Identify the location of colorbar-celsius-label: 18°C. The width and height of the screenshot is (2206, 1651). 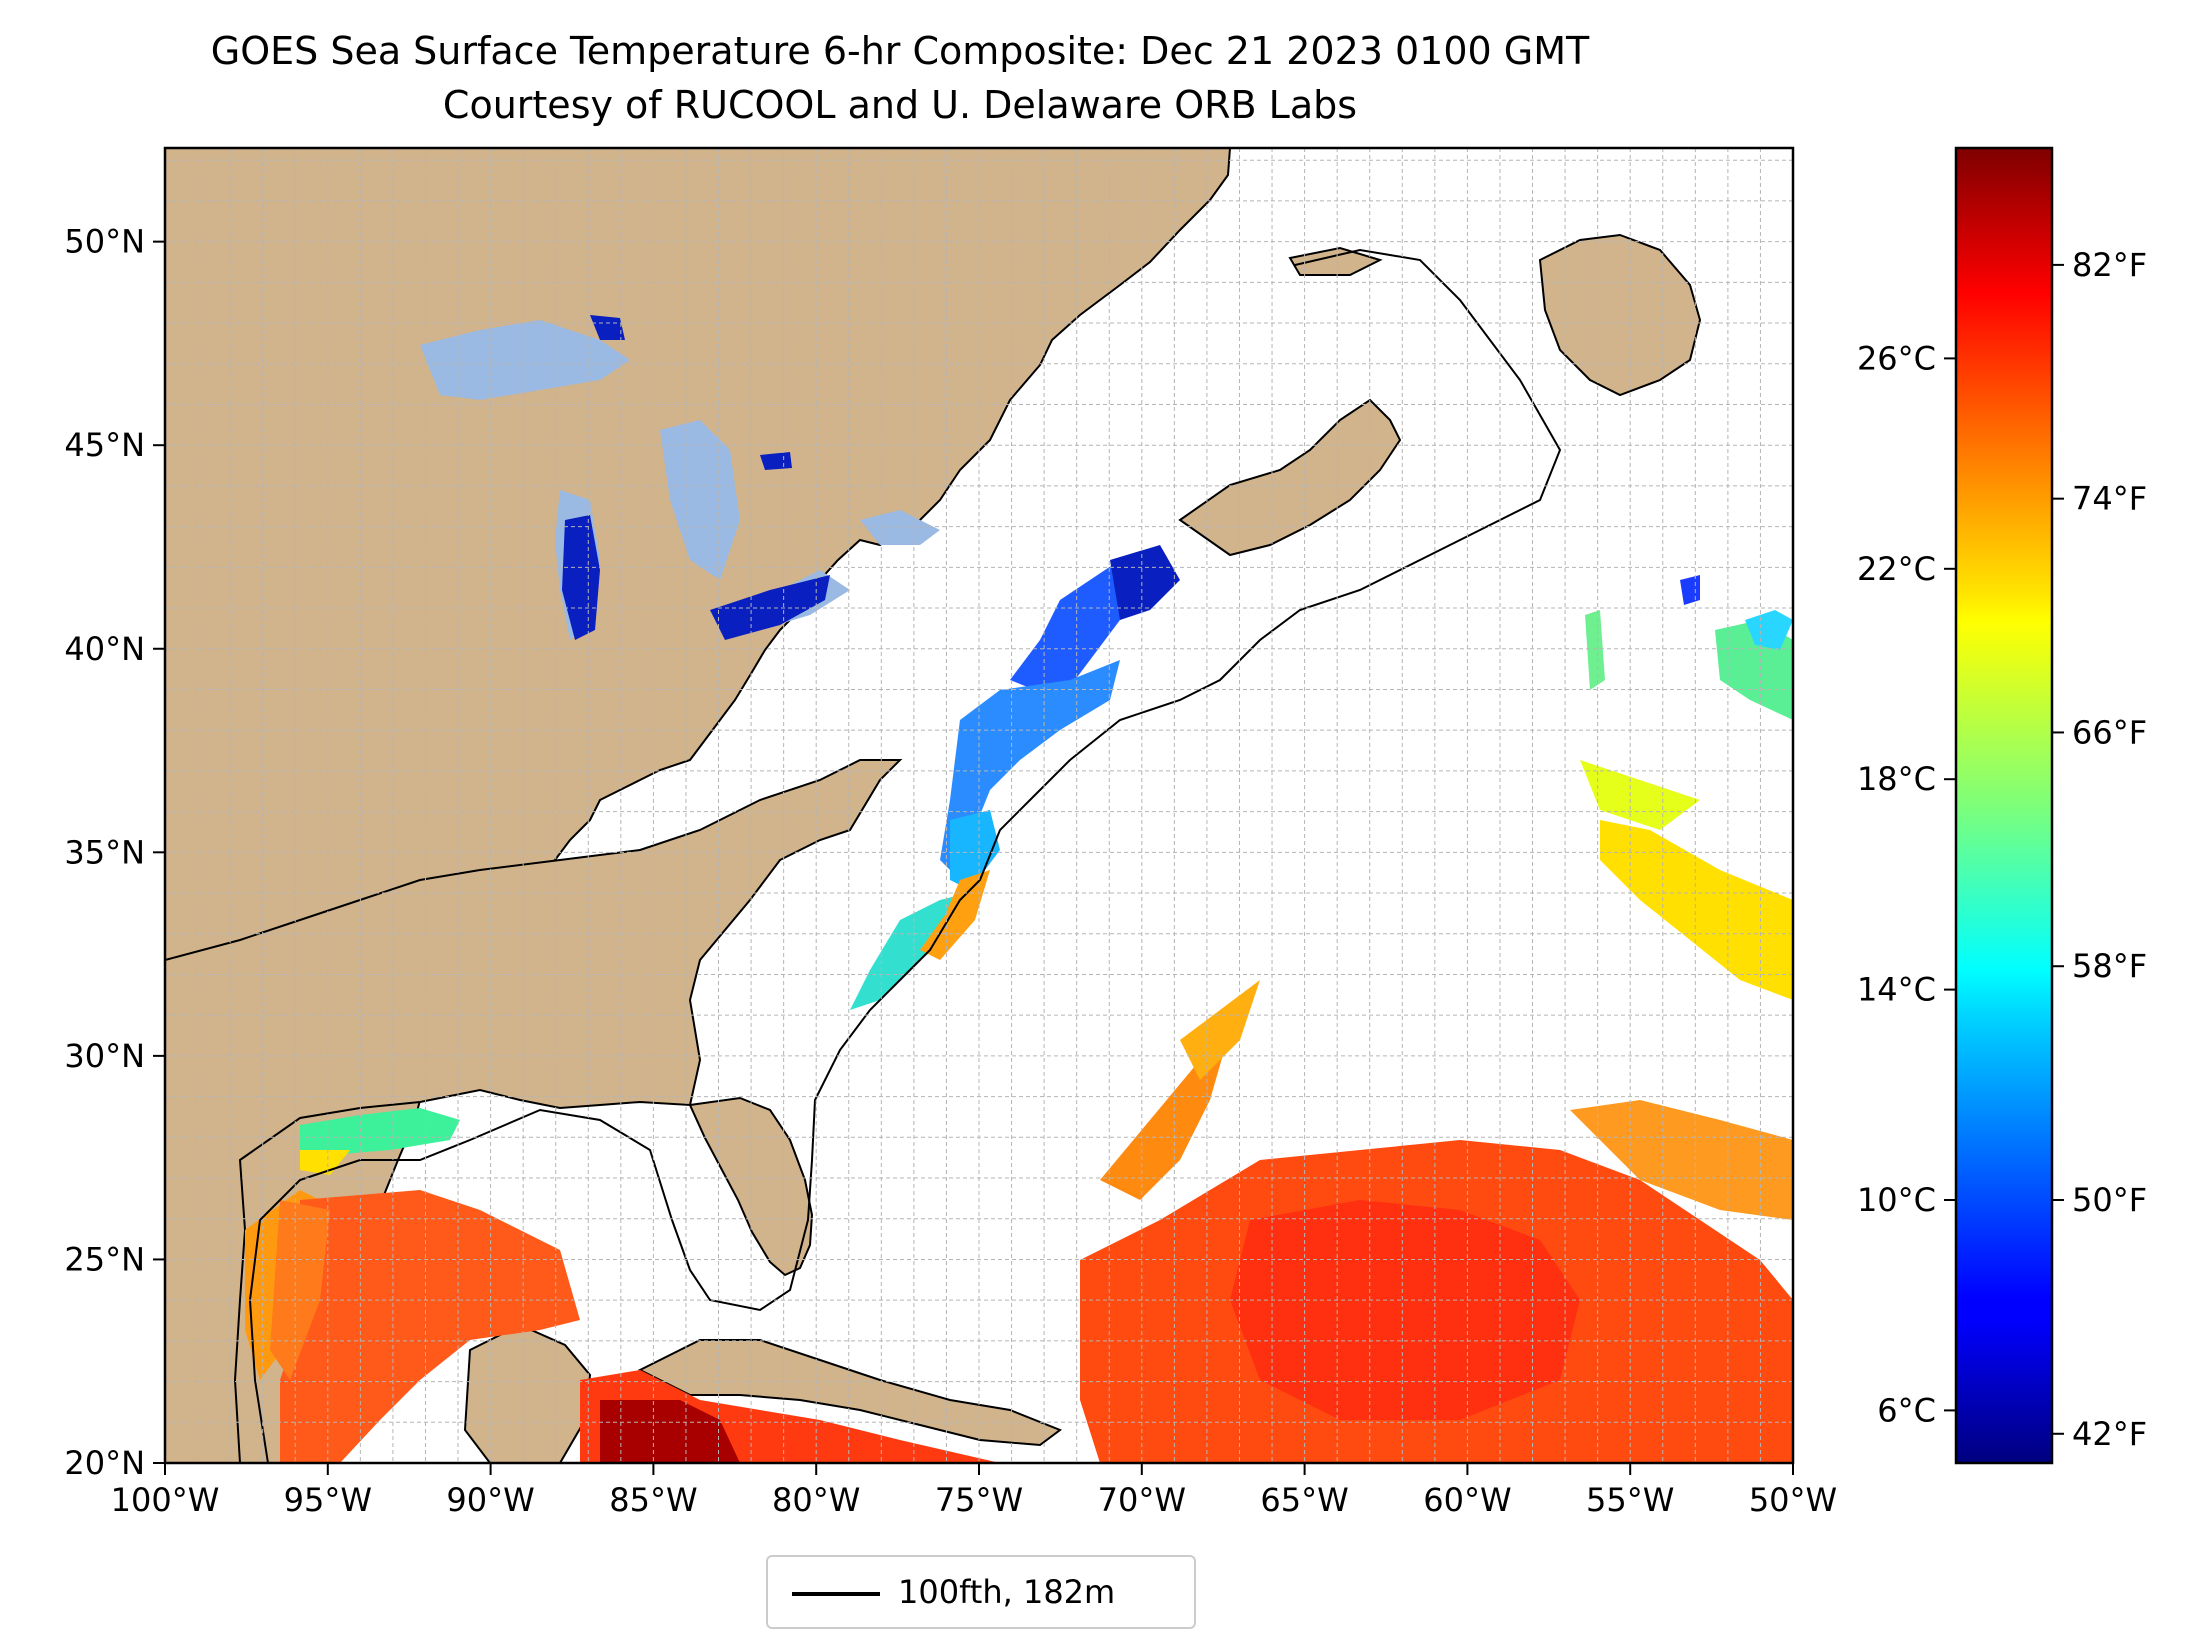
(1896, 779).